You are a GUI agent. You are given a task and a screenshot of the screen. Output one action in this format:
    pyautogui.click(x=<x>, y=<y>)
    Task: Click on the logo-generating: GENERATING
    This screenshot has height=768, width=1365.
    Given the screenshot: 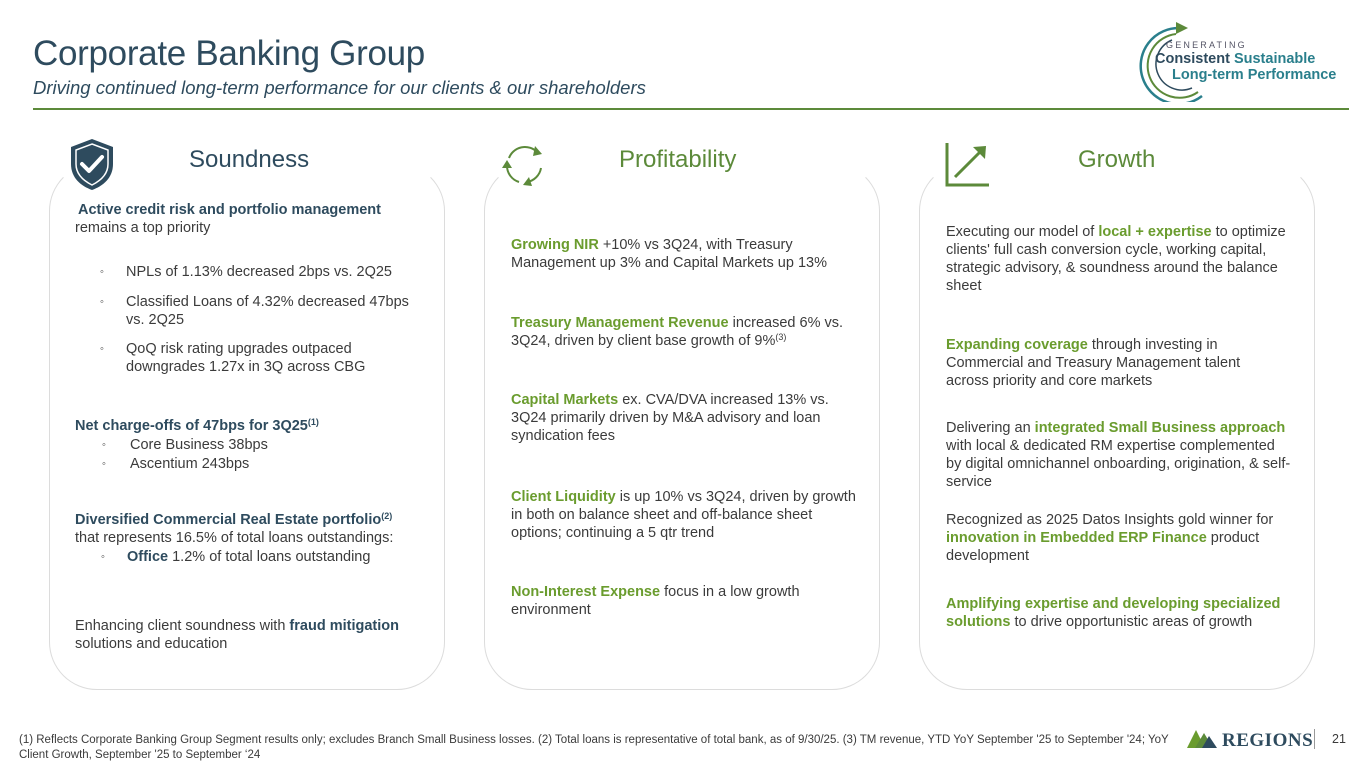 What is the action you would take?
    pyautogui.click(x=1206, y=45)
    